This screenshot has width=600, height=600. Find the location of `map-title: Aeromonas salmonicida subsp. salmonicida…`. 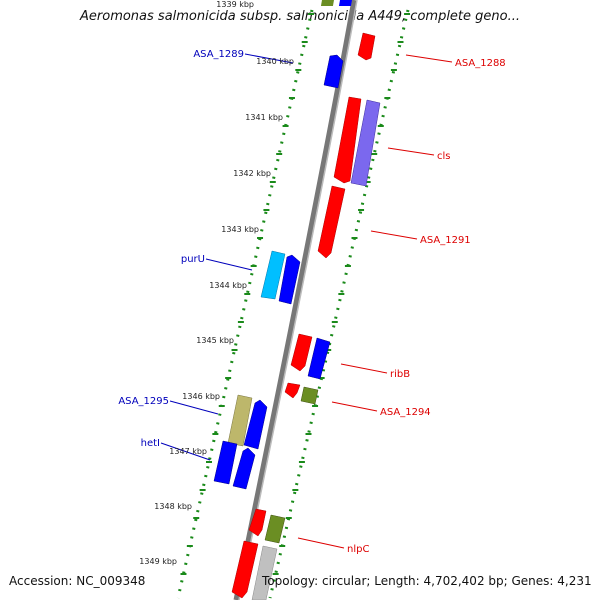

map-title: Aeromonas salmonicida subsp. salmonicida… is located at coordinates (300, 16).